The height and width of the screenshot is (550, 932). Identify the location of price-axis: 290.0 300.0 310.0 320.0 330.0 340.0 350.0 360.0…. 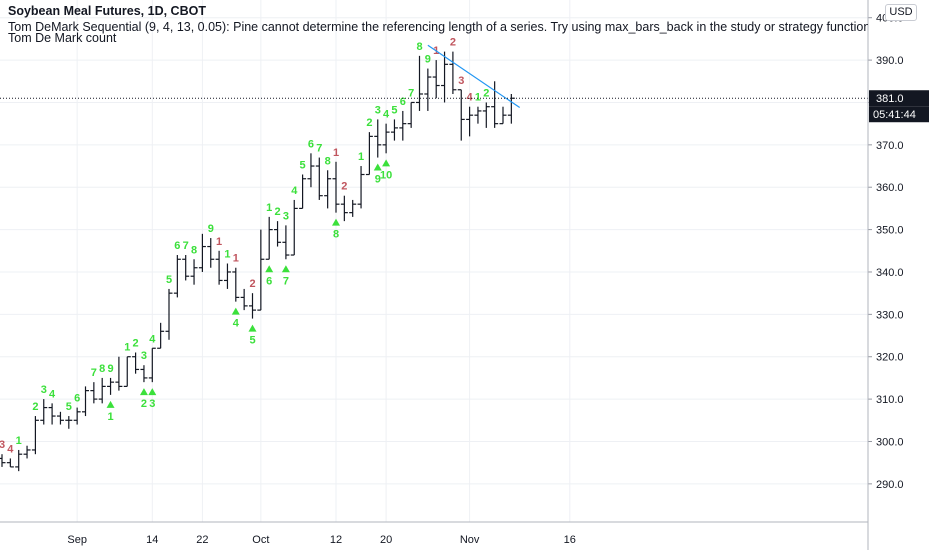
(898, 275).